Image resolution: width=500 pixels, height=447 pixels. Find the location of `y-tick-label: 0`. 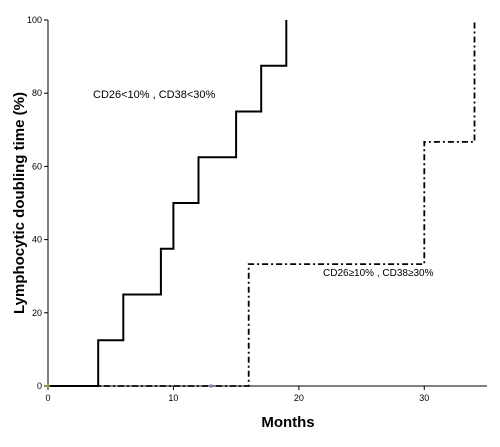

y-tick-label: 0 is located at coordinates (39, 386).